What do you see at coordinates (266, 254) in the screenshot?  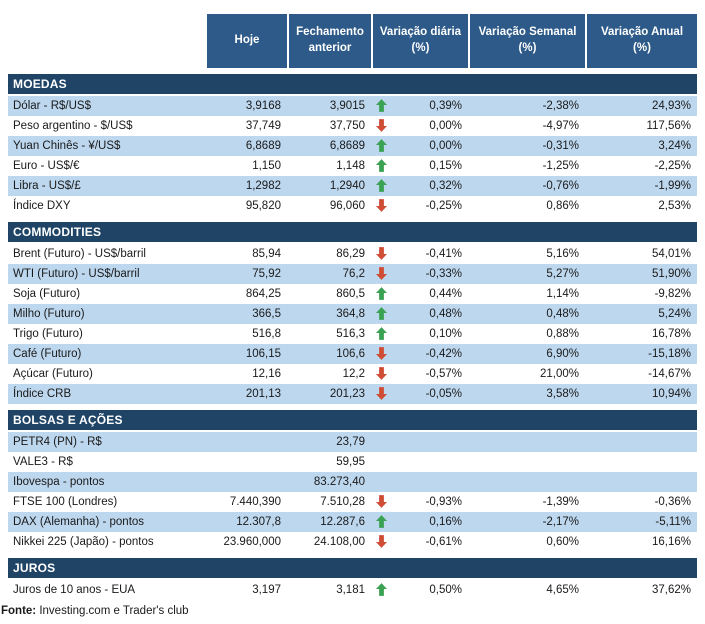 I see `hoje-value: 85,94` at bounding box center [266, 254].